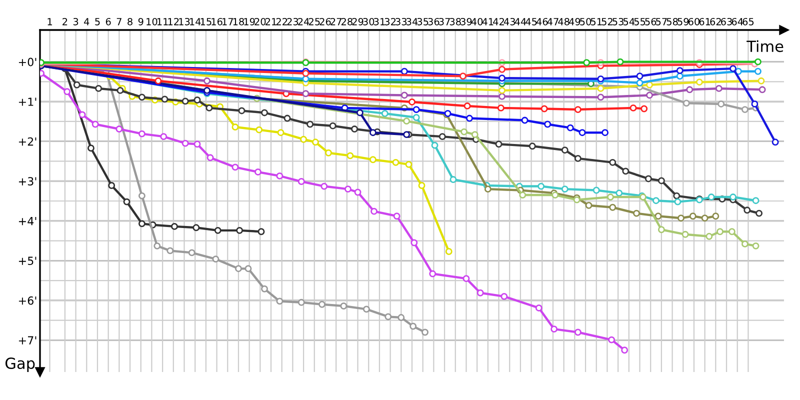  Describe the element at coordinates (650, 22) in the screenshot. I see `x-tick-label: 56` at that location.